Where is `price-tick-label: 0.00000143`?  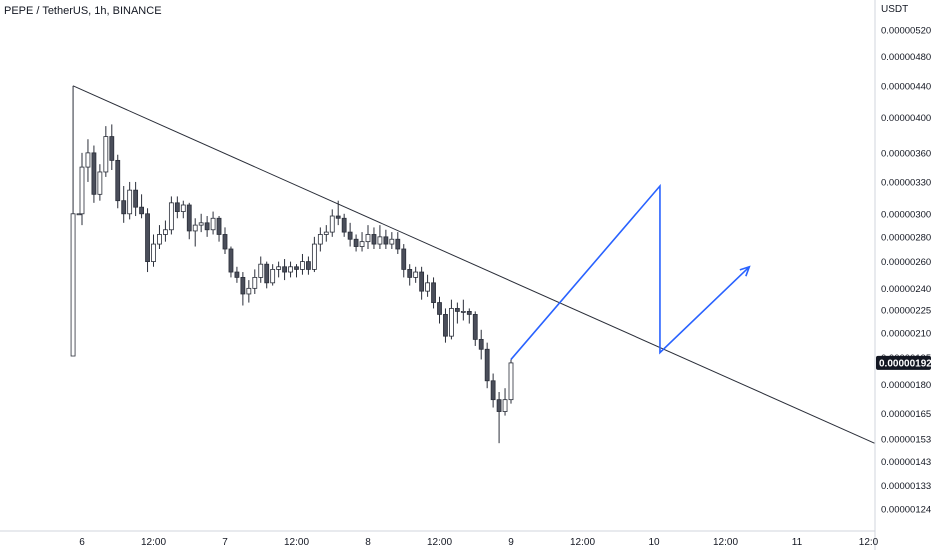
price-tick-label: 0.00000143 is located at coordinates (906, 462).